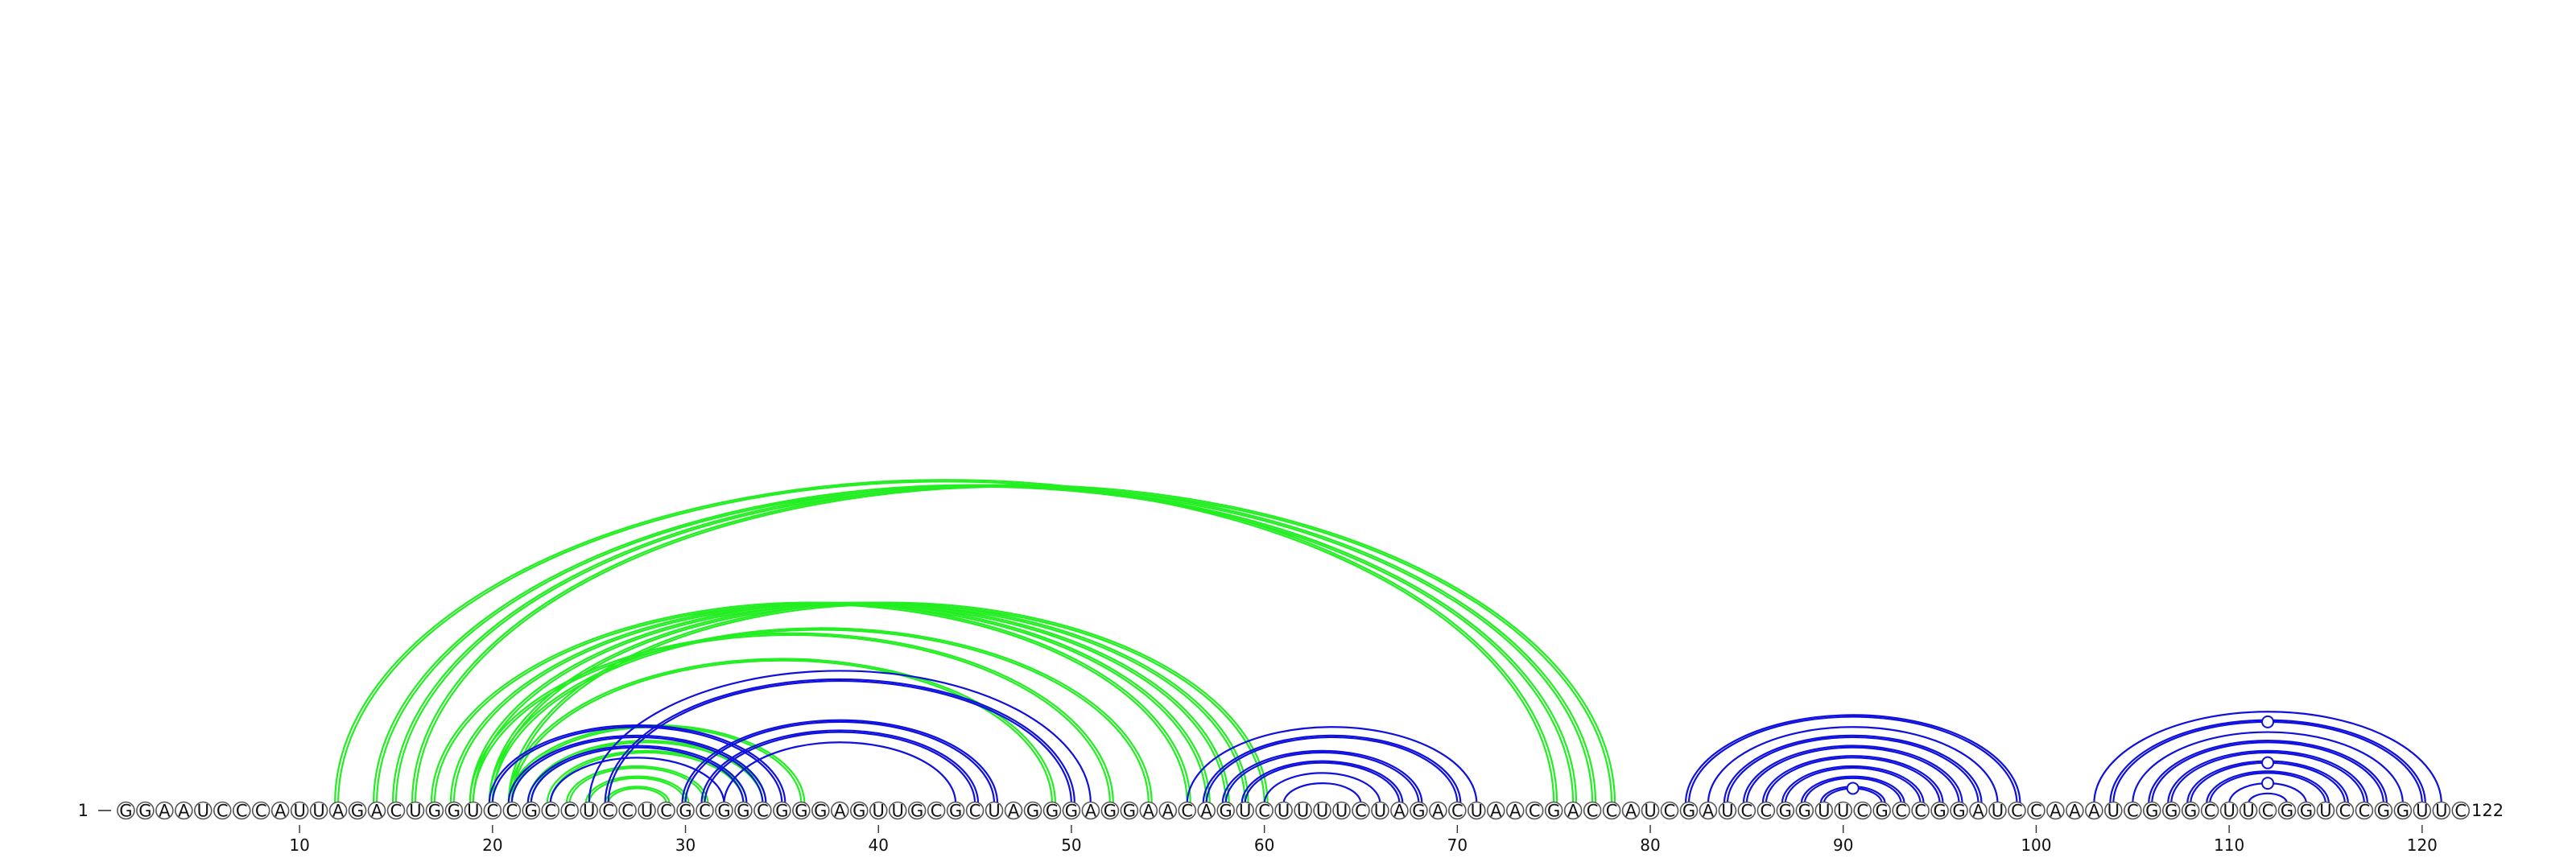 The height and width of the screenshot is (858, 2576). I want to click on tick-label: 50, so click(1071, 845).